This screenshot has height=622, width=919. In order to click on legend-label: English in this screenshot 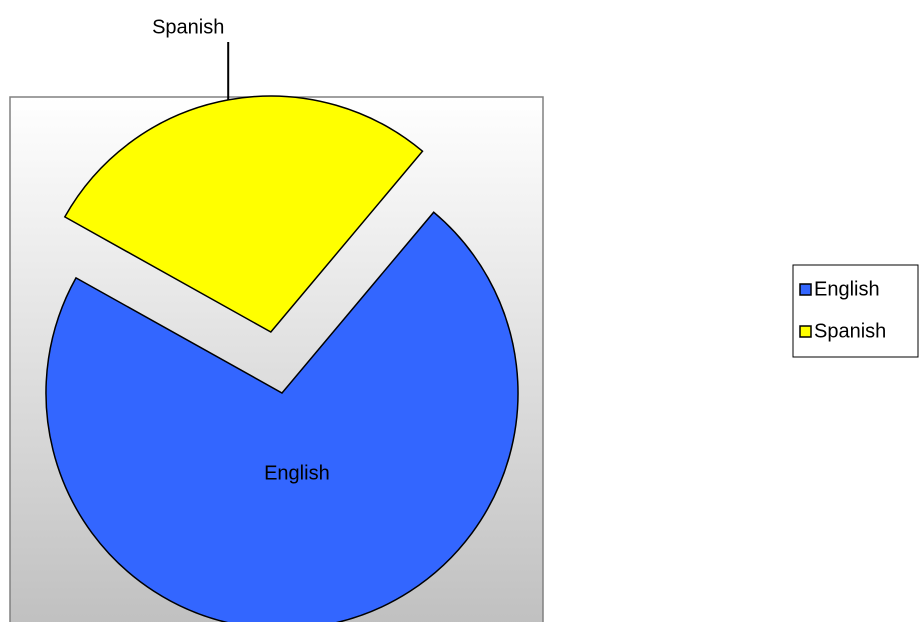, I will do `click(847, 289)`.